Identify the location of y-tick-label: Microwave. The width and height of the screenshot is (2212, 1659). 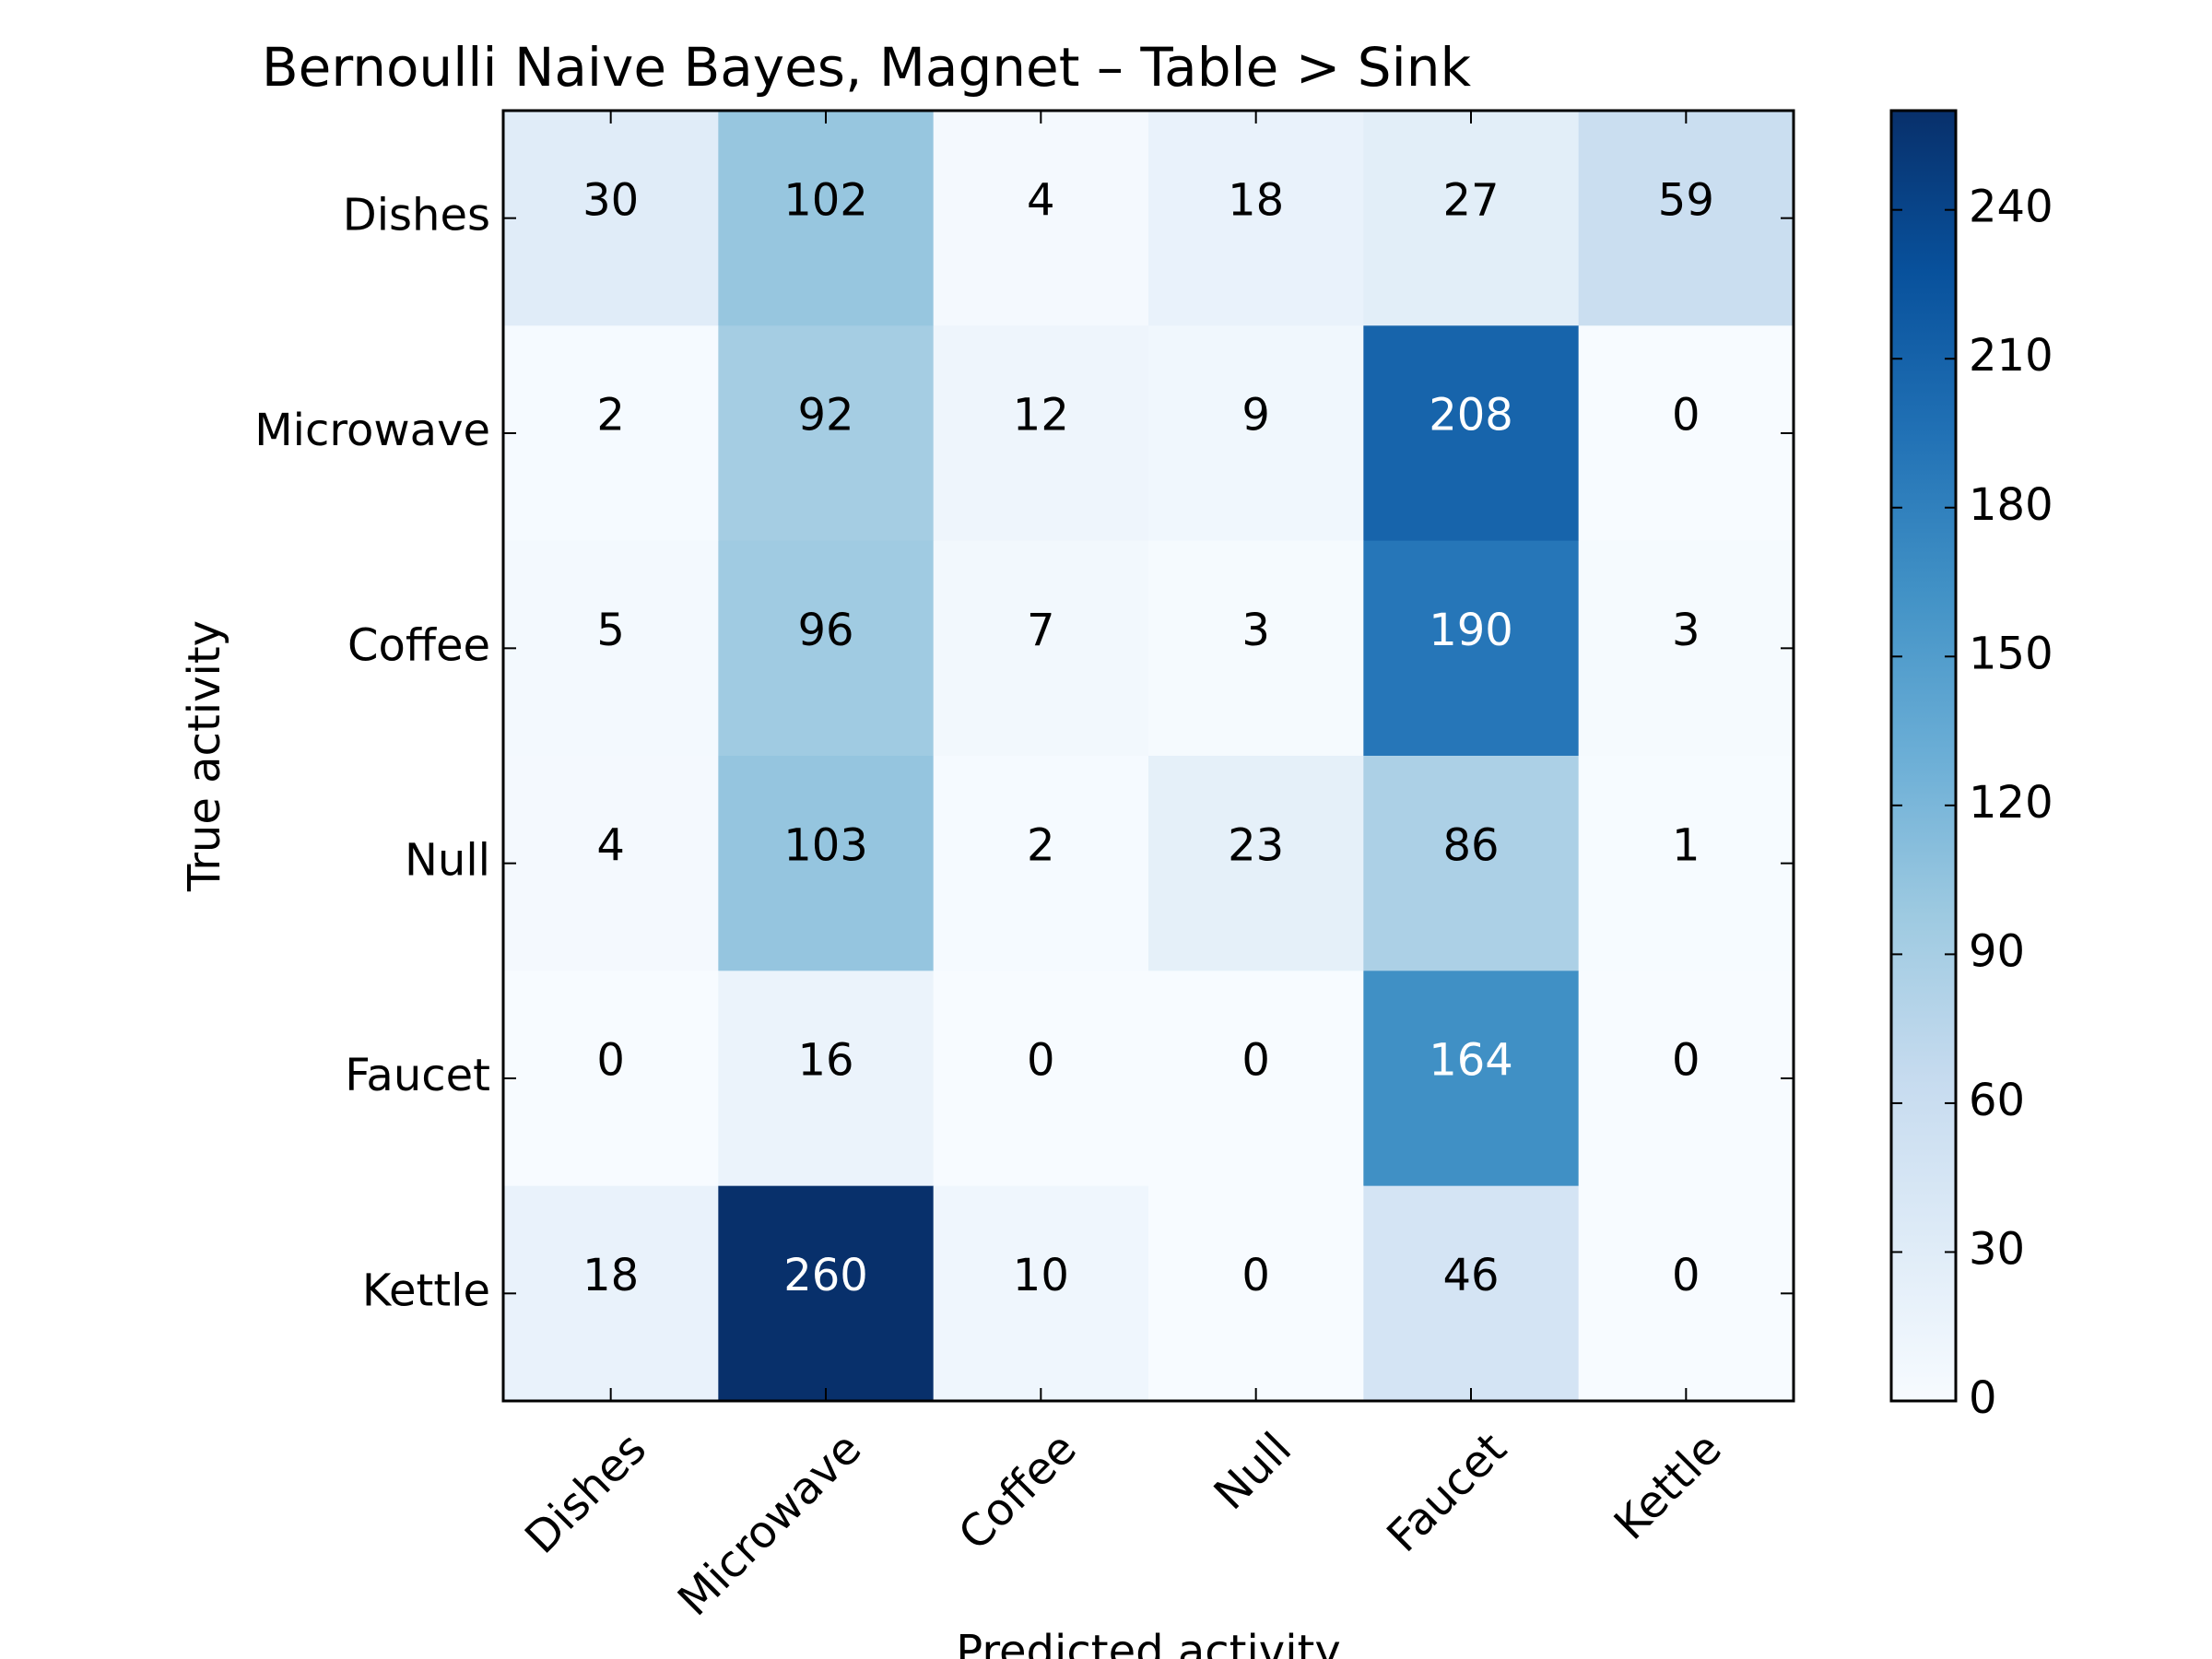
(372, 430).